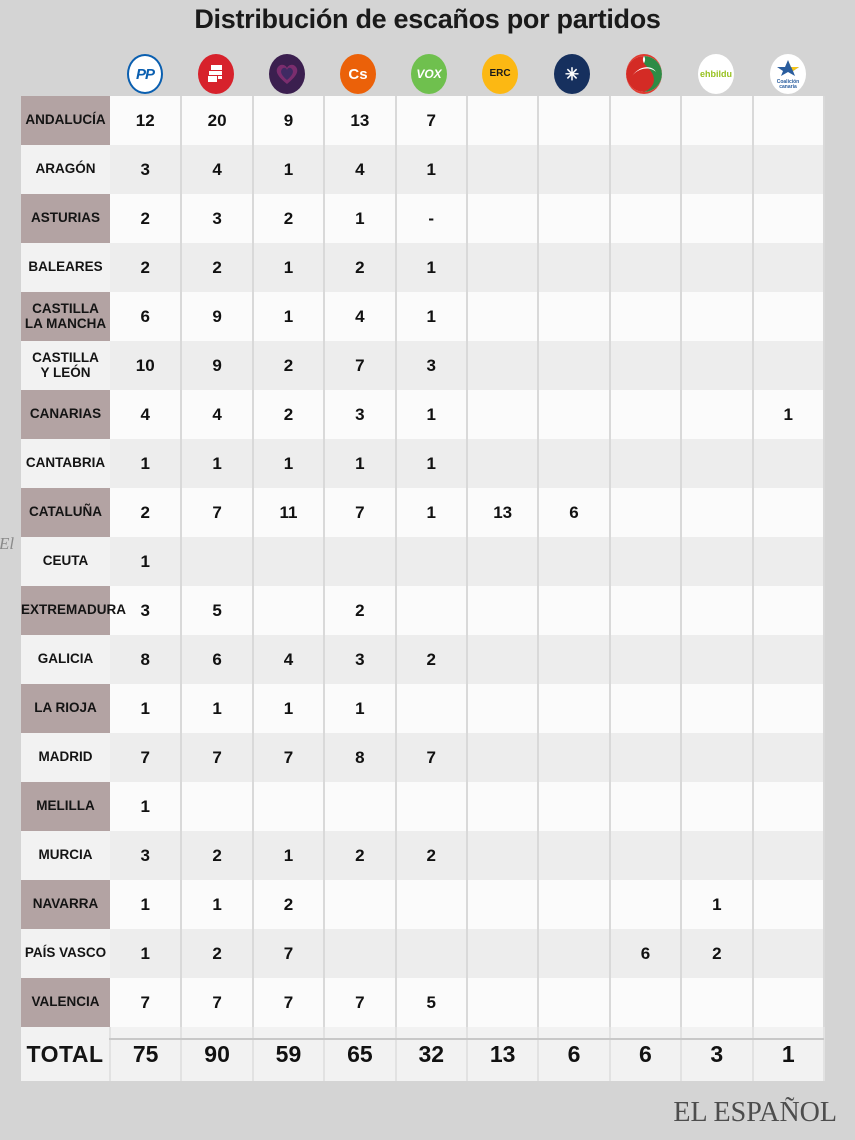  What do you see at coordinates (65, 218) in the screenshot?
I see `row-label-line: ASTURIAS` at bounding box center [65, 218].